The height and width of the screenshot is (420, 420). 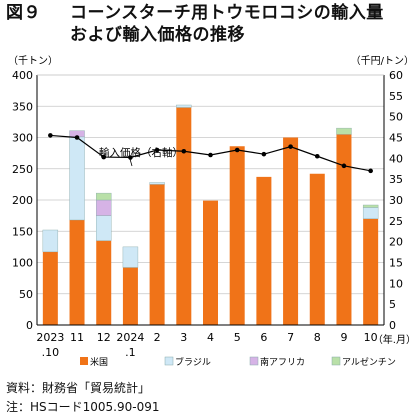 What do you see at coordinates (396, 221) in the screenshot?
I see `right-tick-label: 25` at bounding box center [396, 221].